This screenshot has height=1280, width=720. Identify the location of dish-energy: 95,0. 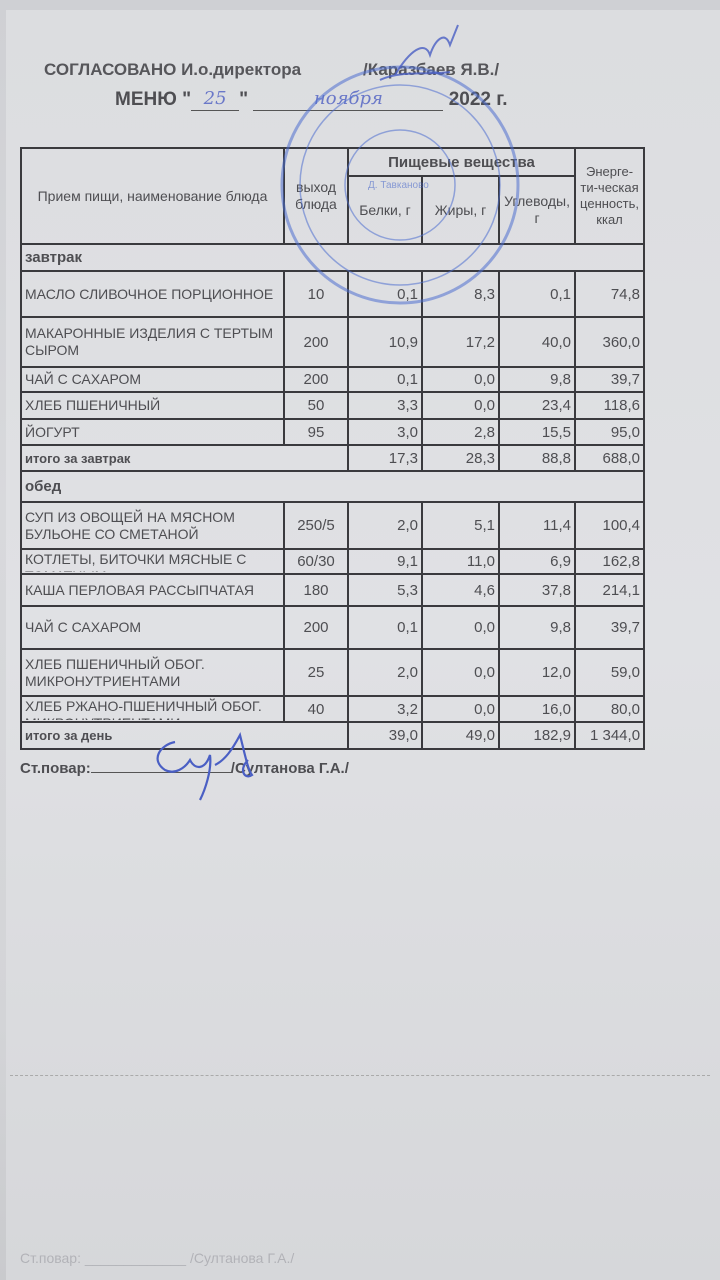
(610, 432).